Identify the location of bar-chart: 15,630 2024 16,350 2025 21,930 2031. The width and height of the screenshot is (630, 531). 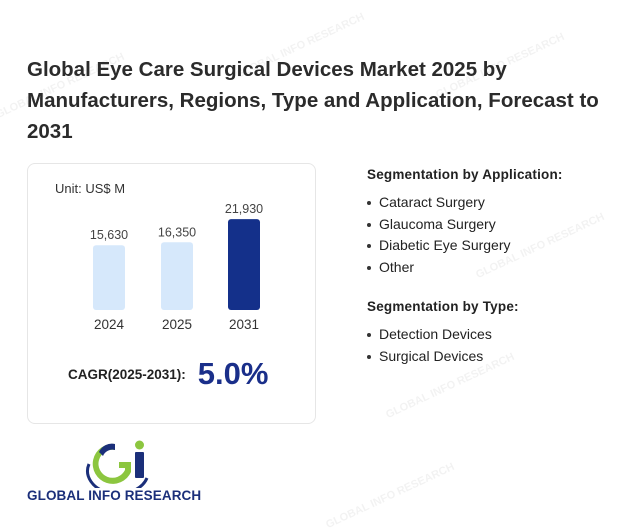
(176, 267).